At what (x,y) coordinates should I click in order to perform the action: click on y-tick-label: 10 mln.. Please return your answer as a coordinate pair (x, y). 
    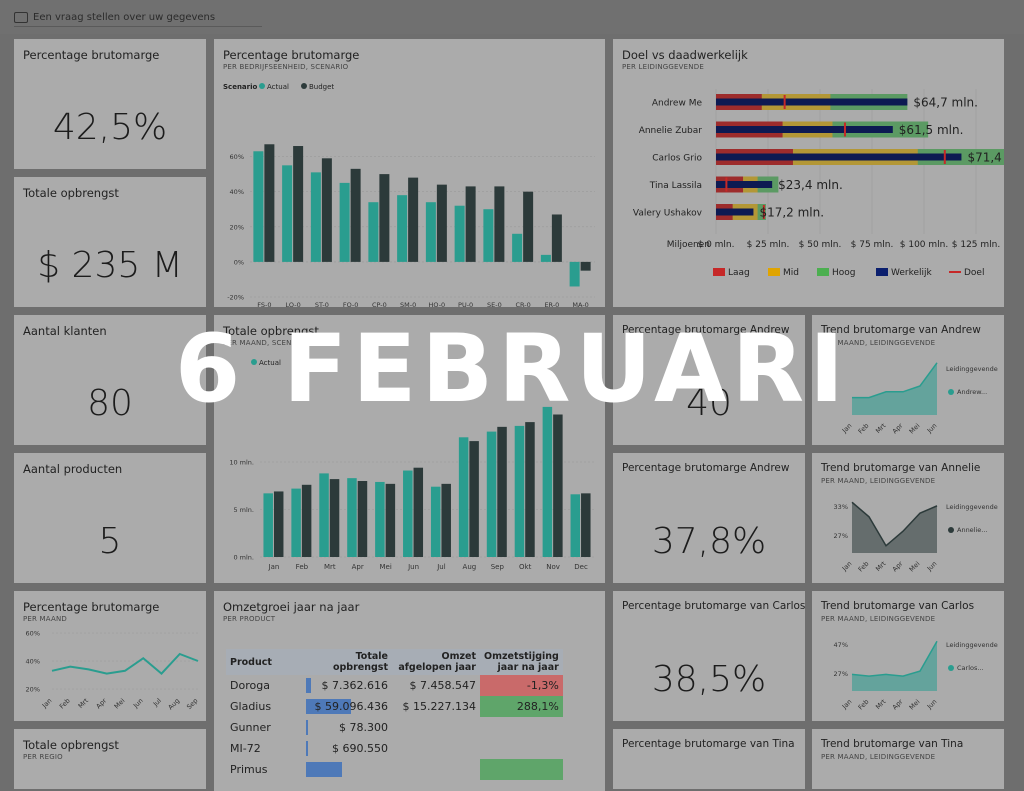
    Looking at the image, I should click on (241, 463).